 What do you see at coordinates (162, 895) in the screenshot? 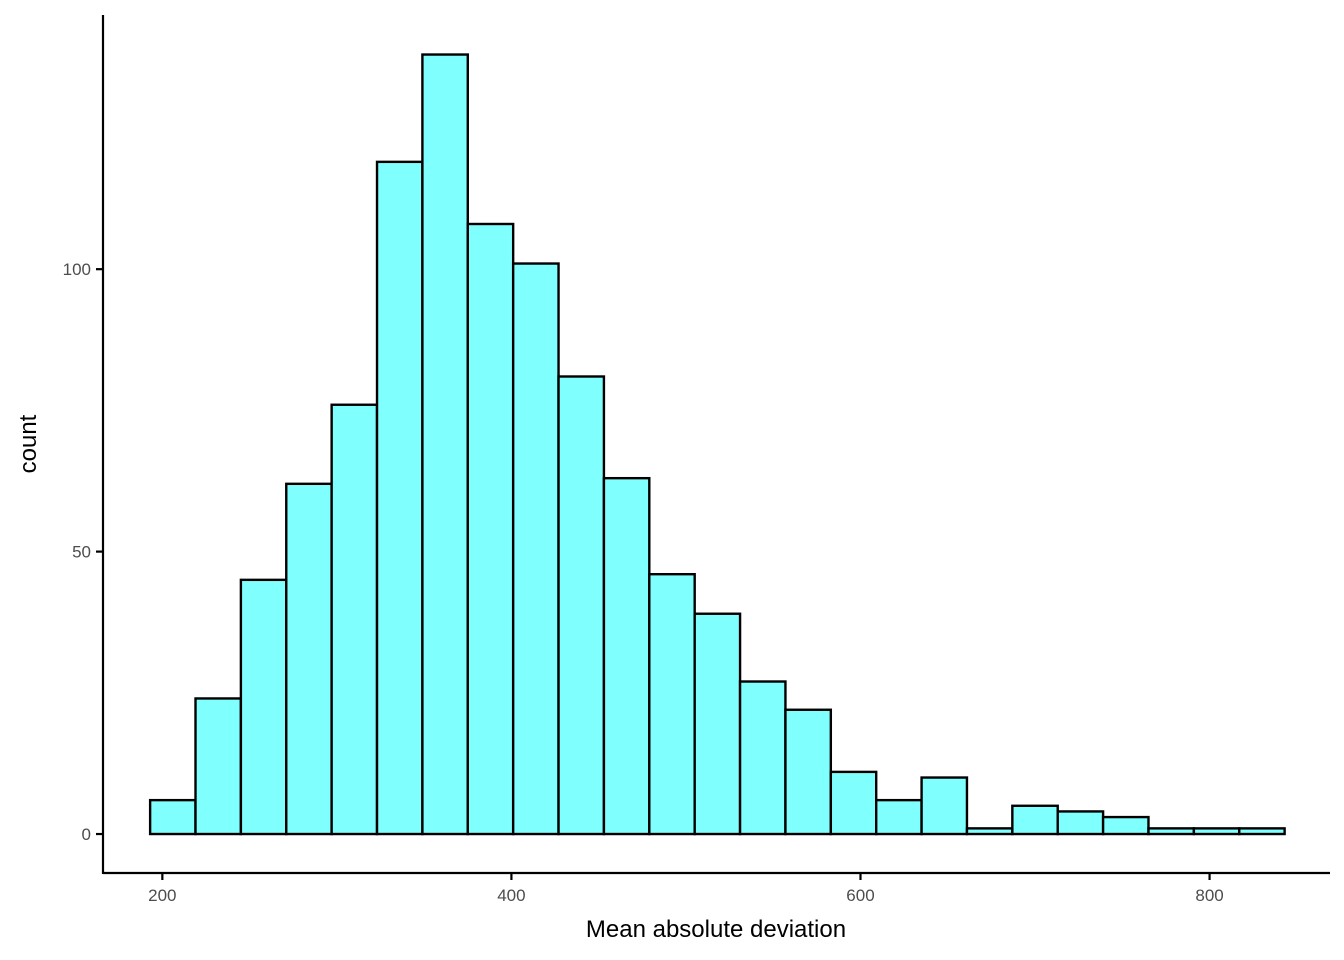
I see `x-tick-label: 200` at bounding box center [162, 895].